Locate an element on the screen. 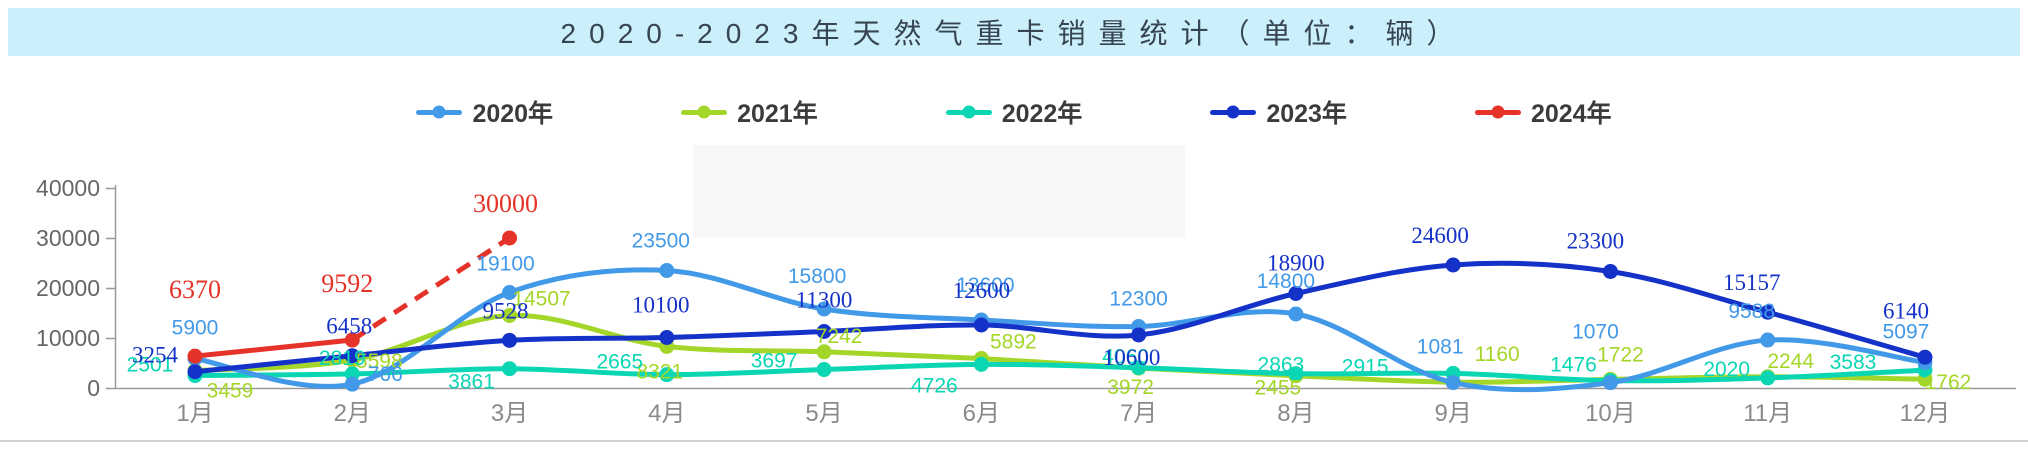  series-2022-data-label: 3861 is located at coordinates (471, 382).